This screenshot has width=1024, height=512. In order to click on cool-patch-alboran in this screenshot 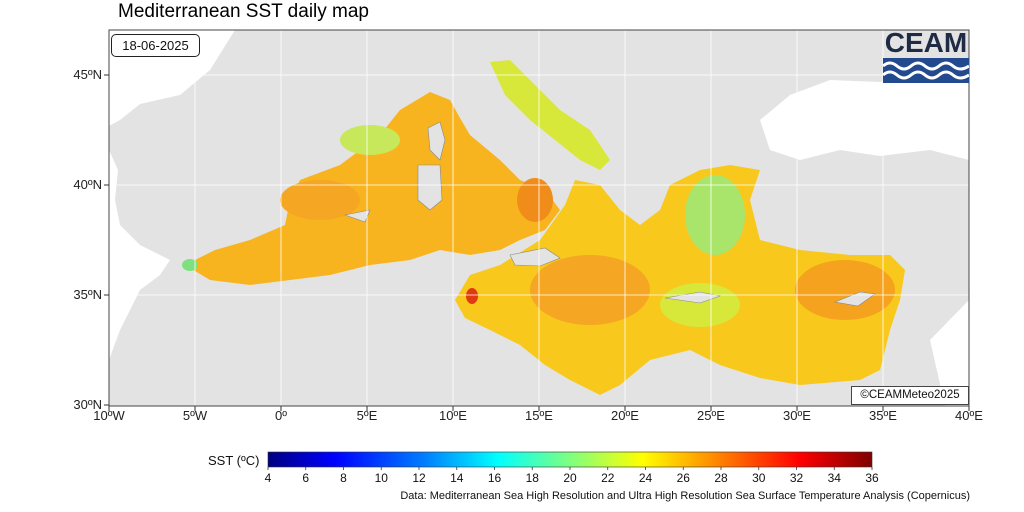, I will do `click(190, 265)`.